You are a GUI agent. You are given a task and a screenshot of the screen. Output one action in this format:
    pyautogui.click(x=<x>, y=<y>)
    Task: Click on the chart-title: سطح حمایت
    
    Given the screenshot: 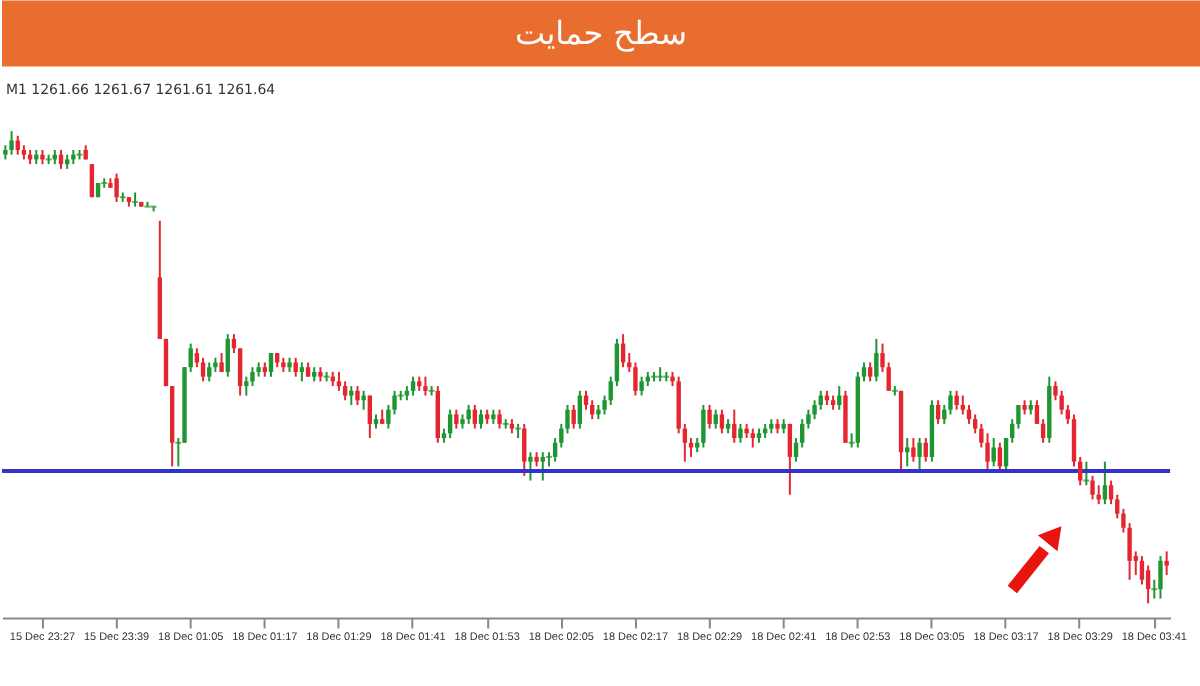 What is the action you would take?
    pyautogui.click(x=601, y=33)
    